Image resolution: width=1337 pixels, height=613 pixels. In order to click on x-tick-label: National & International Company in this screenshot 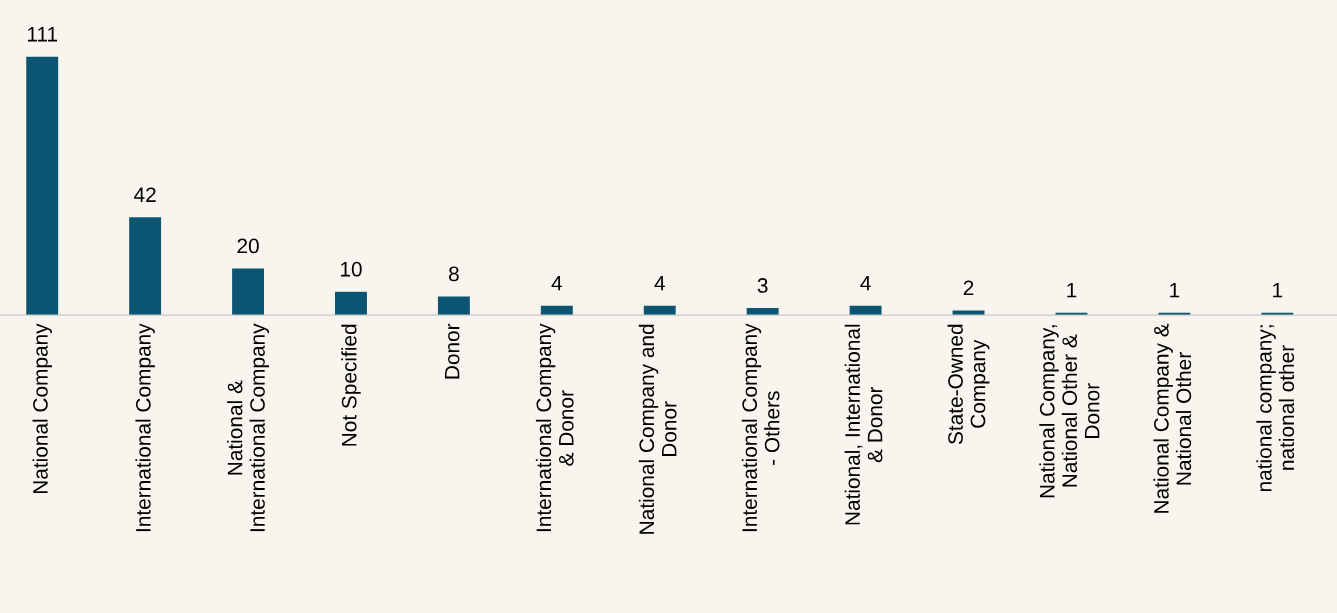, I will do `click(248, 427)`.